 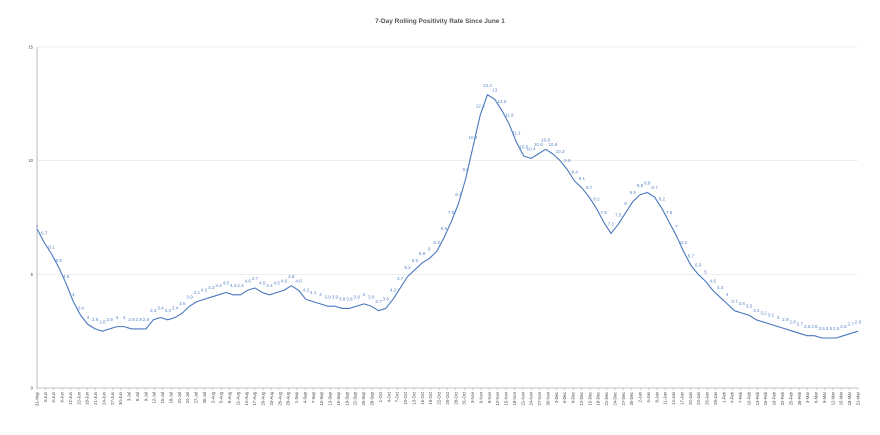 I want to click on x-tick-label-74: 8-Jan, so click(x=656, y=396).